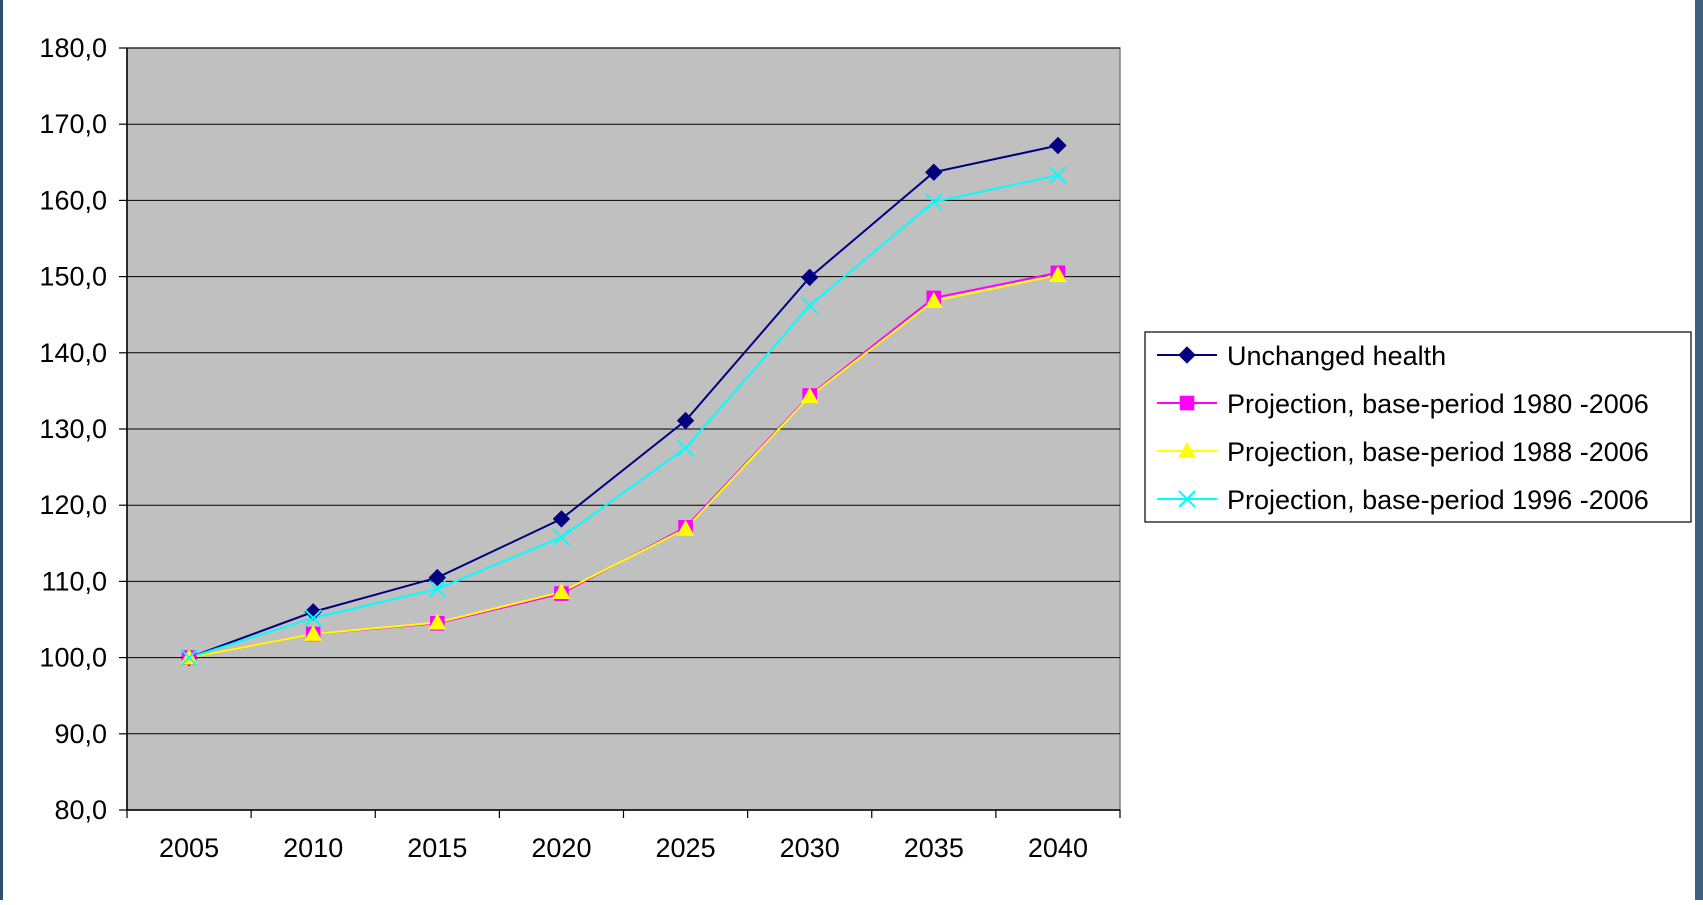 The width and height of the screenshot is (1703, 905). I want to click on y-tick-label: 100,0, so click(73, 658).